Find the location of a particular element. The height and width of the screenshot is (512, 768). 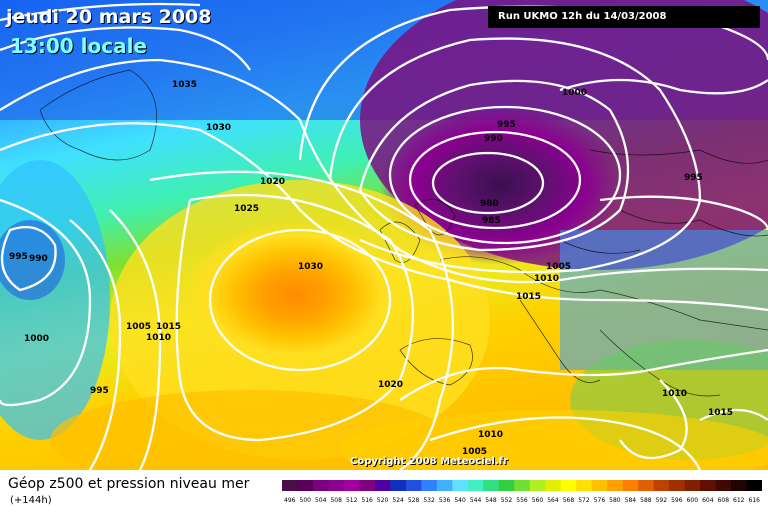

copyright-notice: Copyright 2008 Meteociel.fr is located at coordinates (429, 461).